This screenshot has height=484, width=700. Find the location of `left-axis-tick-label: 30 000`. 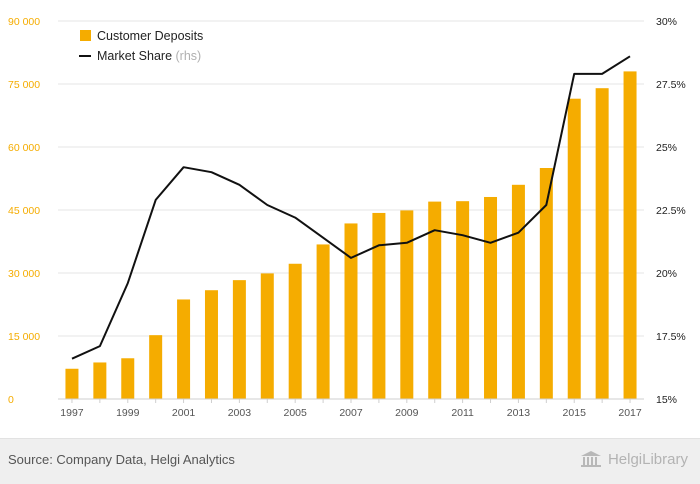

left-axis-tick-label: 30 000 is located at coordinates (24, 274).